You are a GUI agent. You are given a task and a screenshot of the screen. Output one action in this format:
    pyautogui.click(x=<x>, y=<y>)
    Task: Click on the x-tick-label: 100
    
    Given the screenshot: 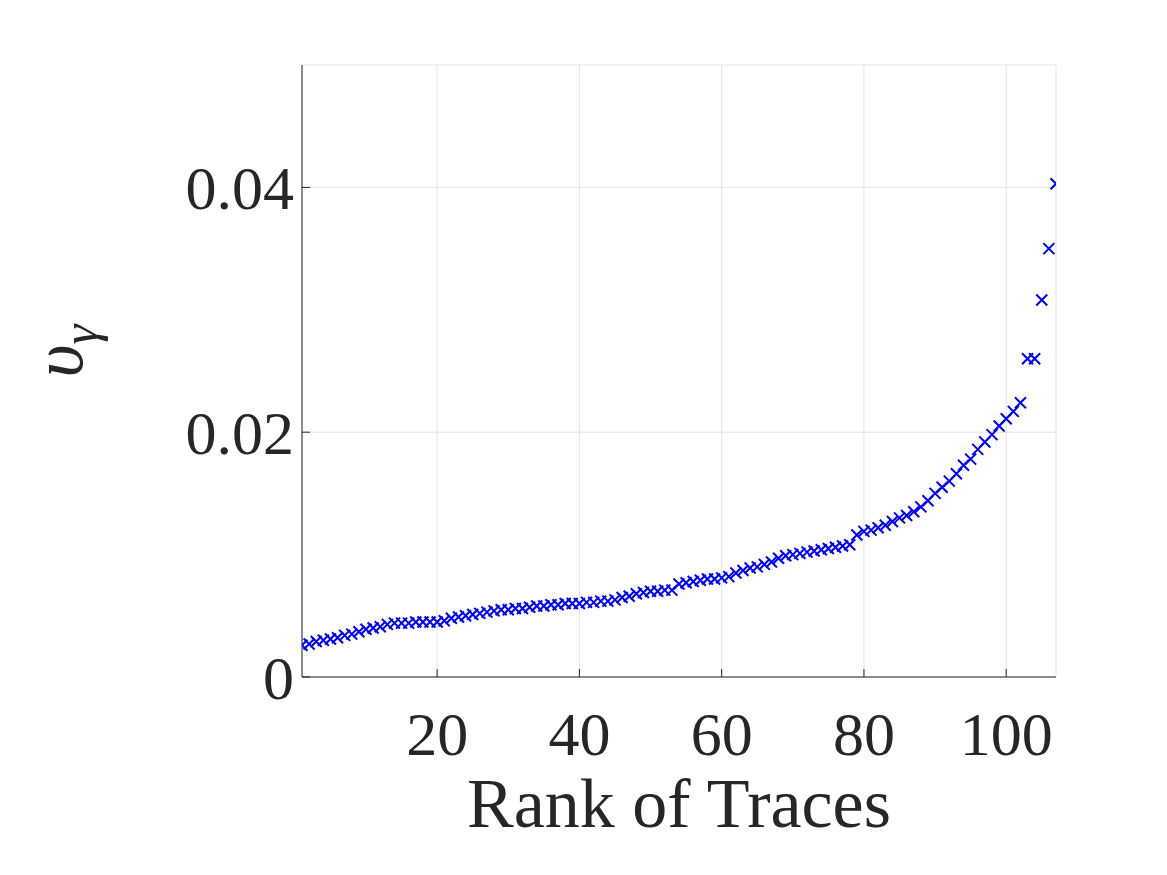 What is the action you would take?
    pyautogui.click(x=1006, y=734)
    